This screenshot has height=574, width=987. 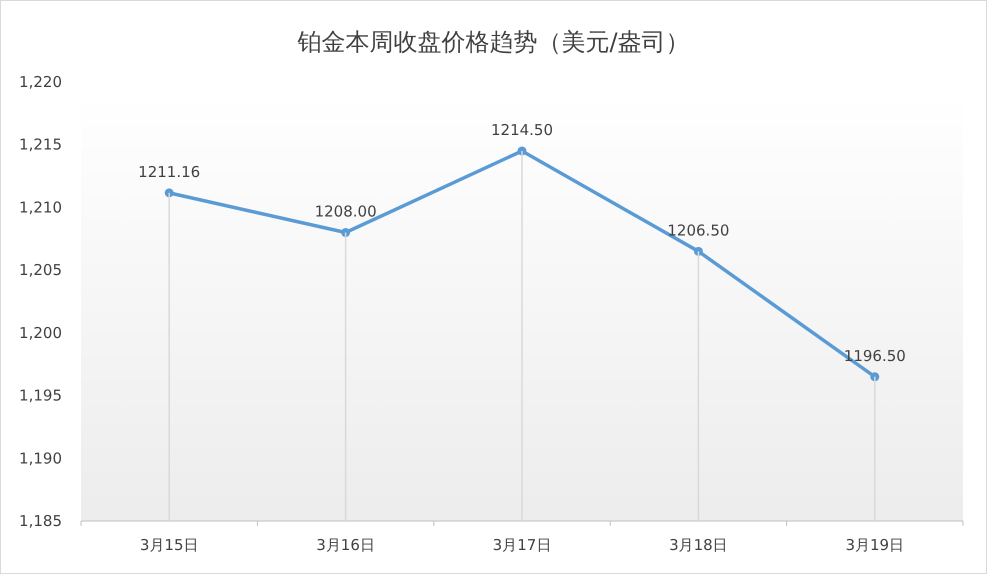 I want to click on data-label: 1211.16, so click(x=169, y=171).